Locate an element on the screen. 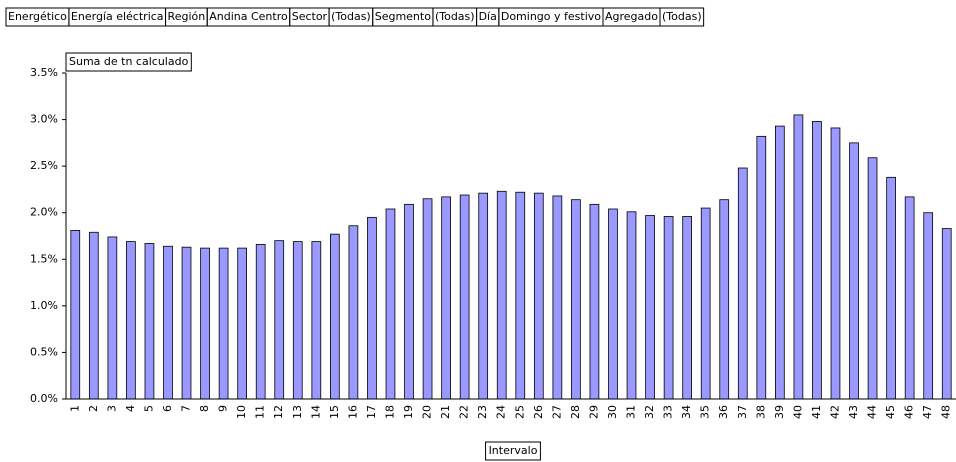  filter-field: Agregado is located at coordinates (631, 16).